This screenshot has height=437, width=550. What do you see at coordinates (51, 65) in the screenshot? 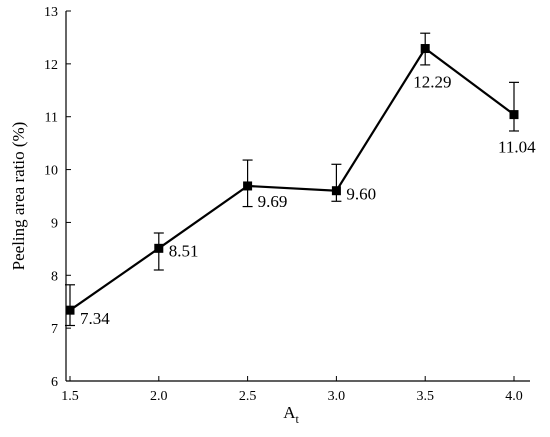
I see `y-tick-label: 12` at bounding box center [51, 65].